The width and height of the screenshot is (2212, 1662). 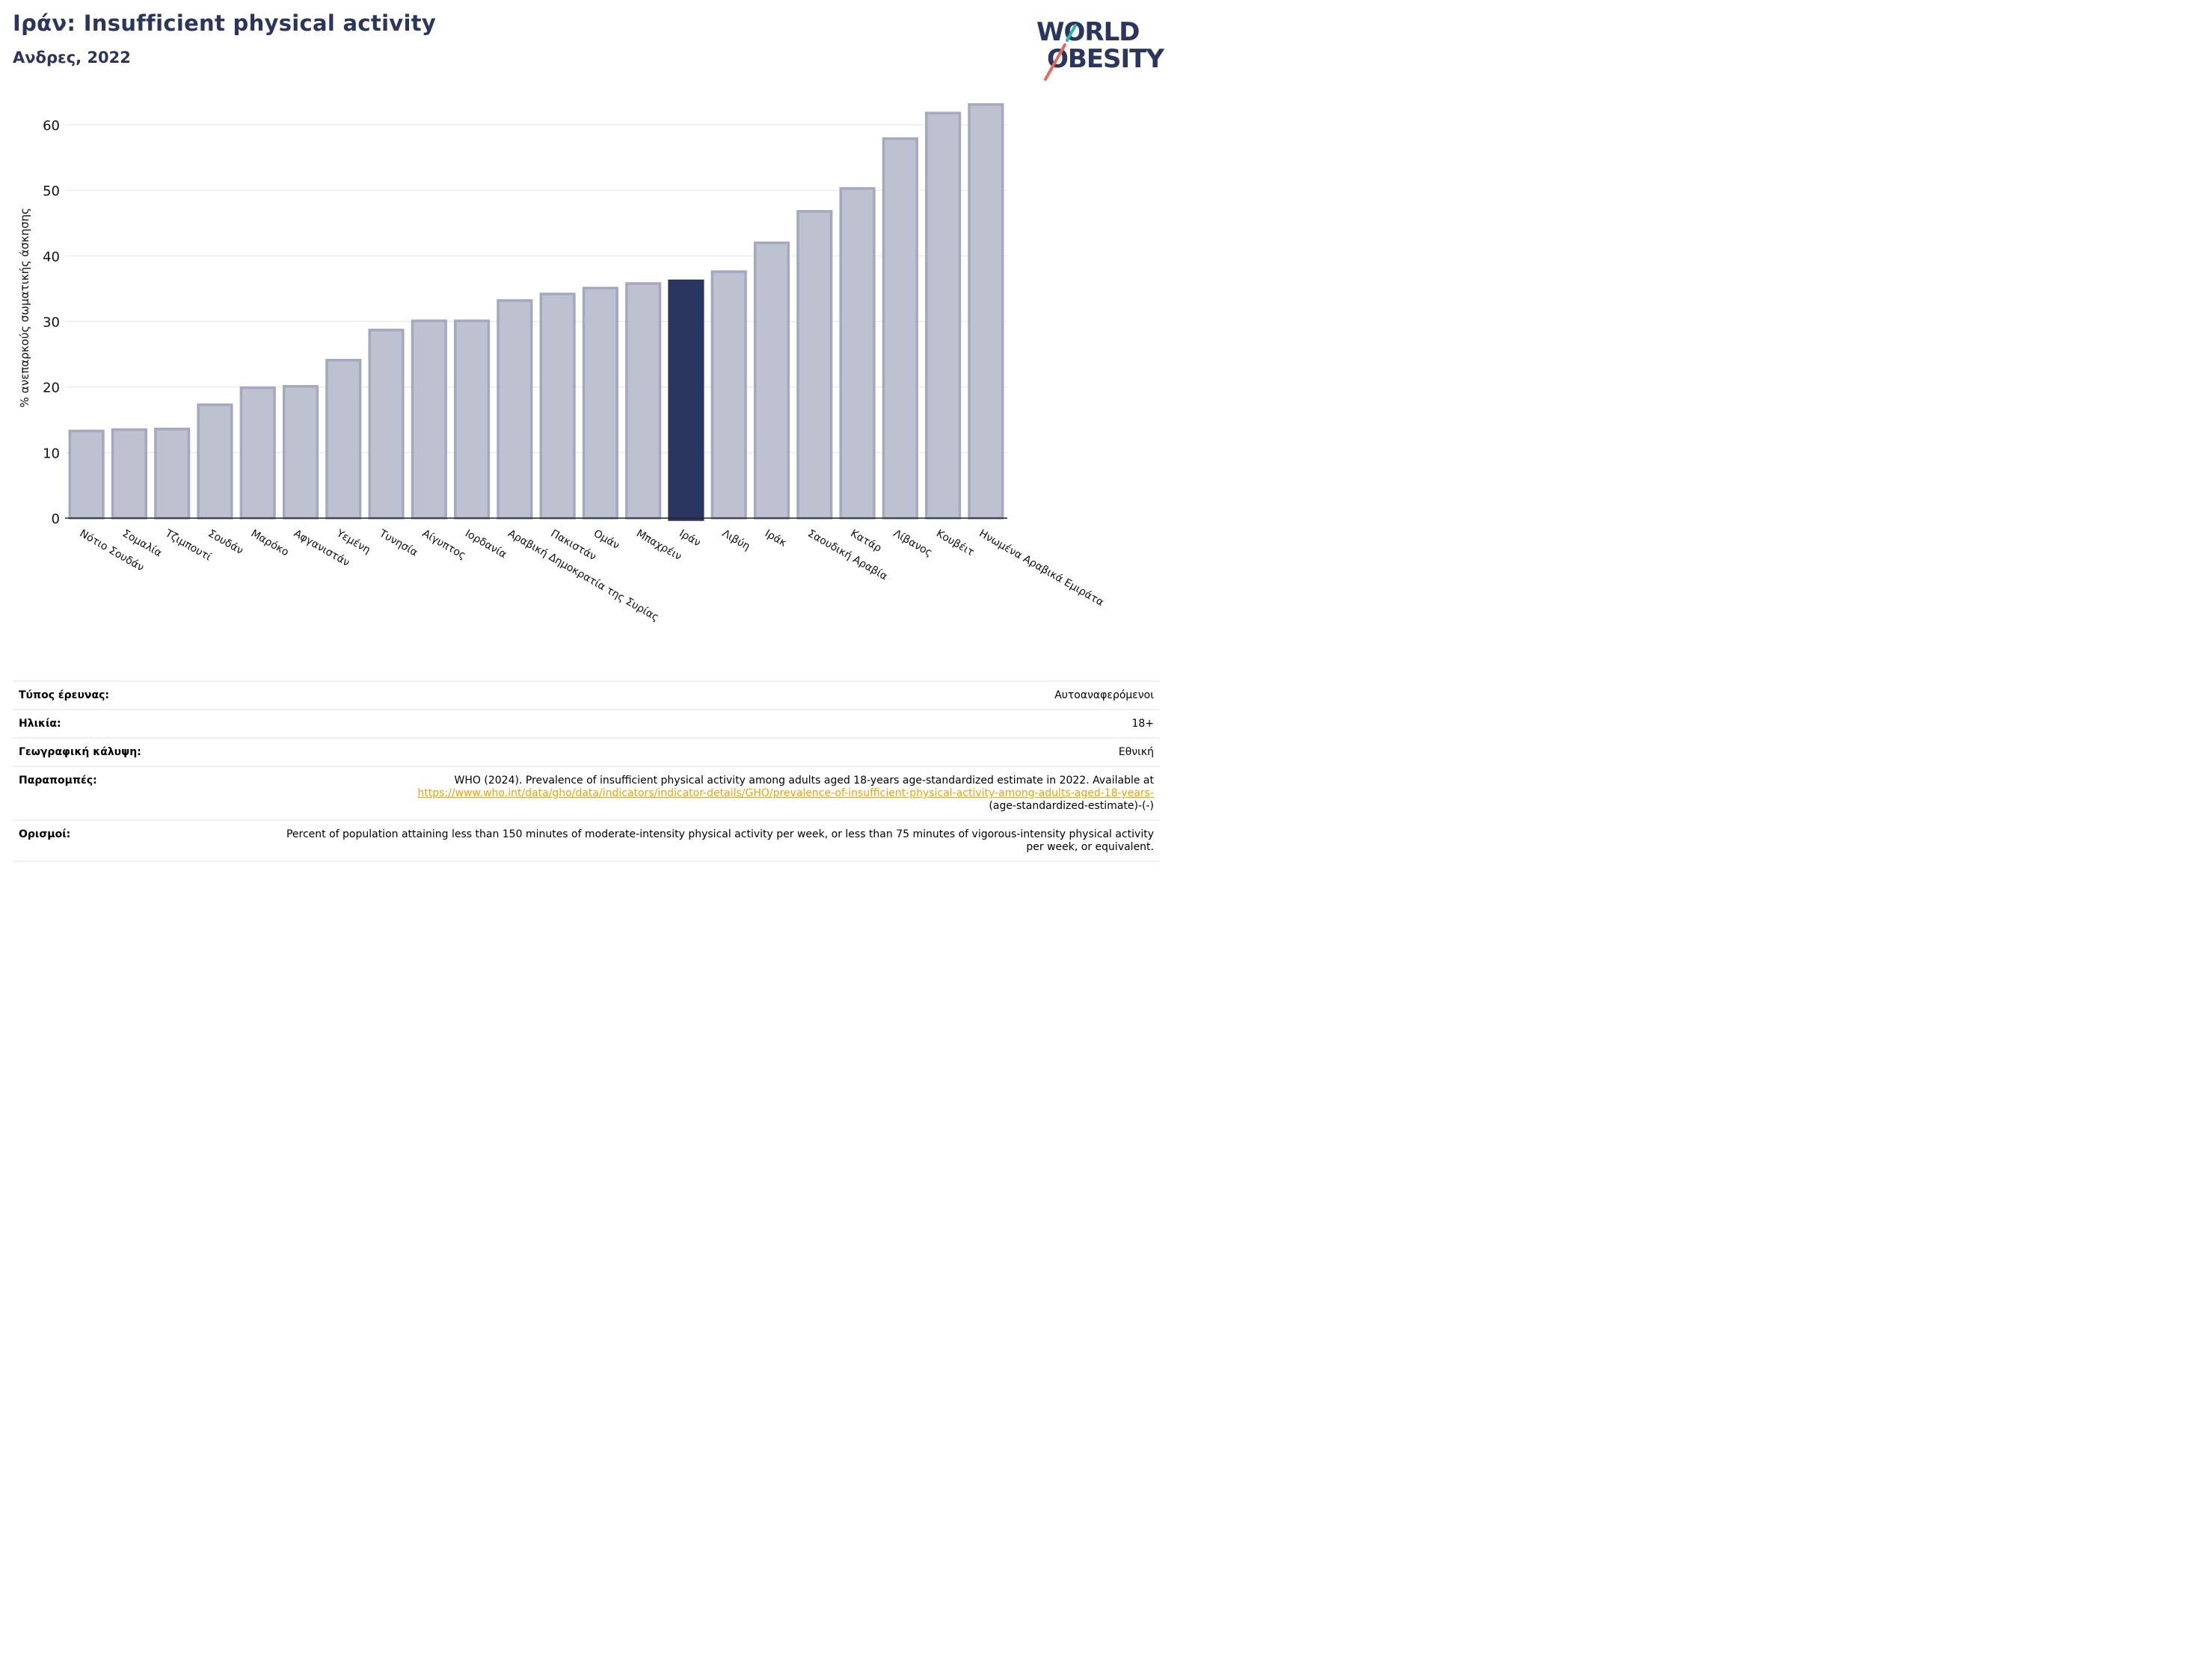 I want to click on x-tick-label: Ιράν, so click(x=689, y=539).